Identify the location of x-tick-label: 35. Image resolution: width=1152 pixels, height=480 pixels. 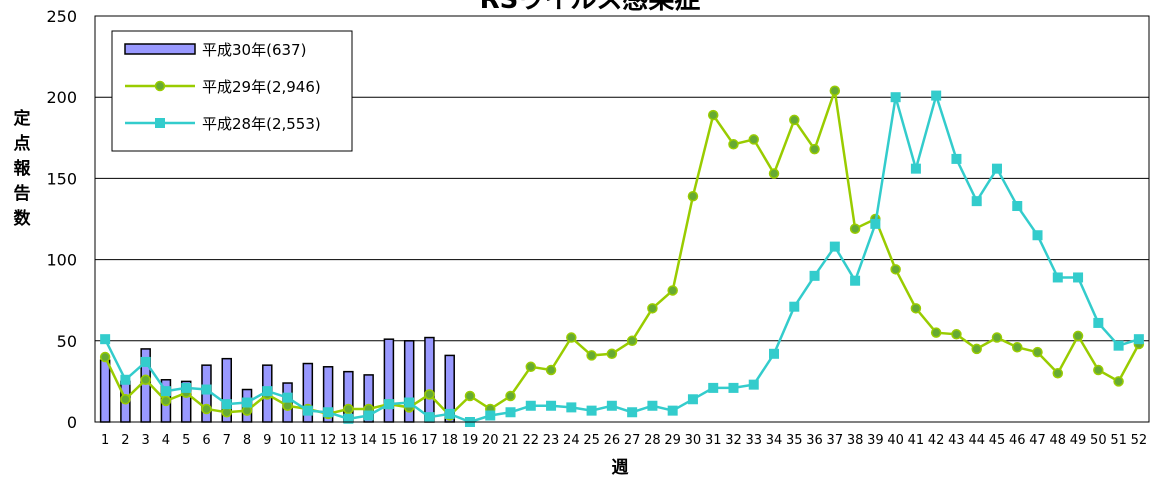
(794, 440).